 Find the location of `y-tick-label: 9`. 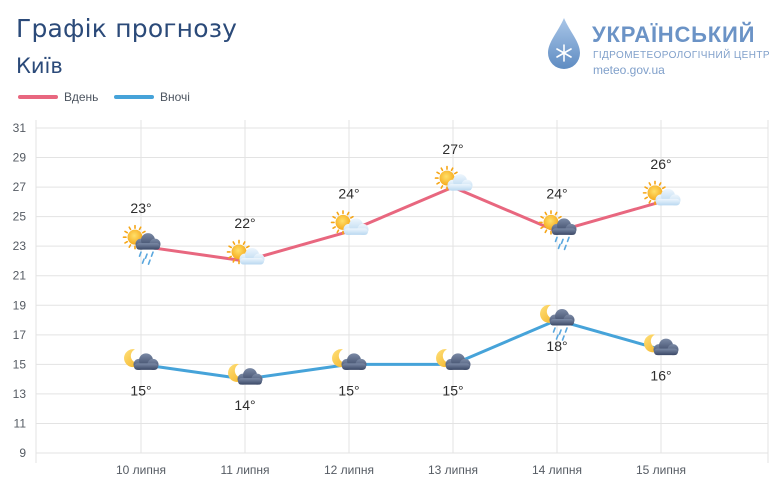

y-tick-label: 9 is located at coordinates (22, 453).